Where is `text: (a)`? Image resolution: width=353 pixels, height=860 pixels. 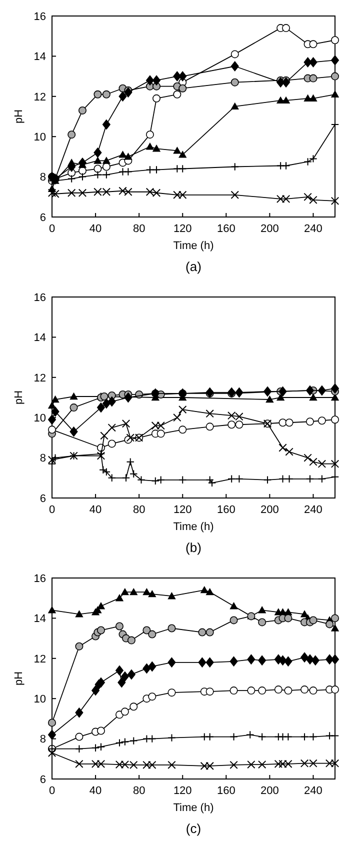 text: (a) is located at coordinates (194, 266).